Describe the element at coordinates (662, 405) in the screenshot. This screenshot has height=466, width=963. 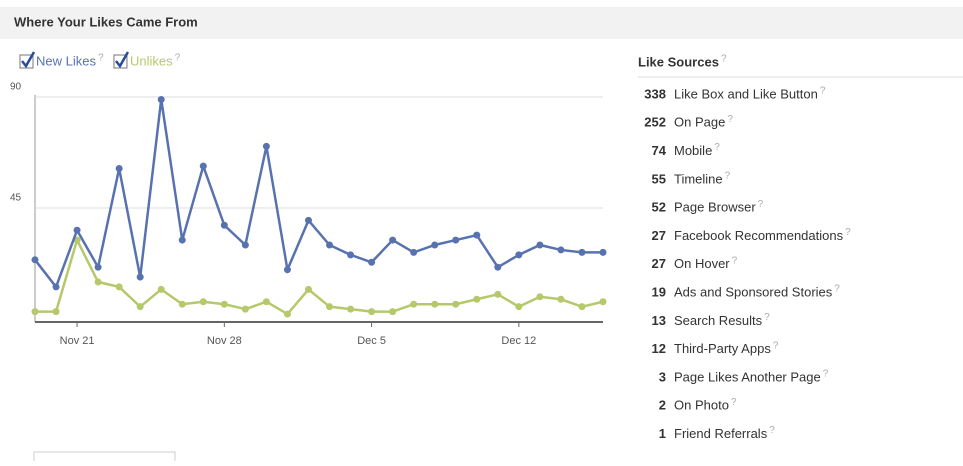
I see `source-count: 2` at that location.